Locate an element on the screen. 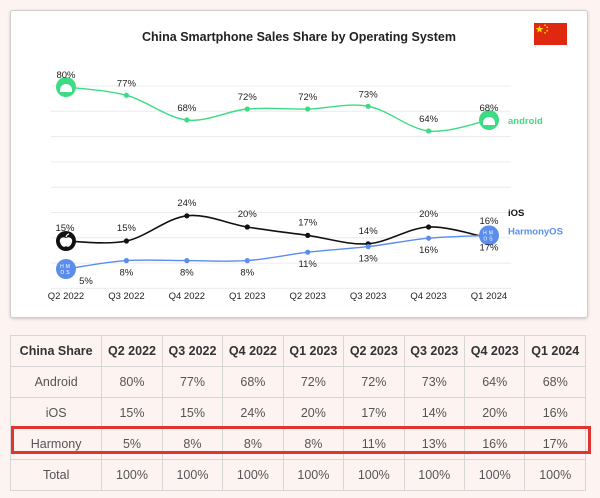  table-cell: Android is located at coordinates (56, 382).